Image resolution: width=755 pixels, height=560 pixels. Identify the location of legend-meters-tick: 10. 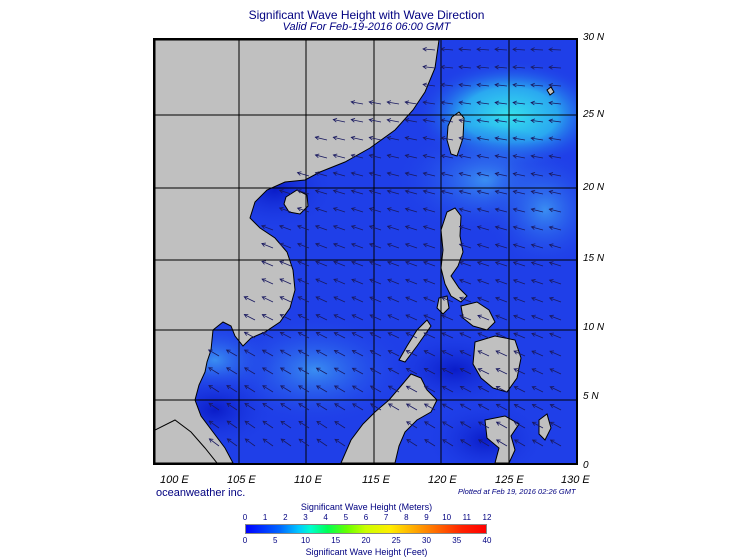
(447, 517).